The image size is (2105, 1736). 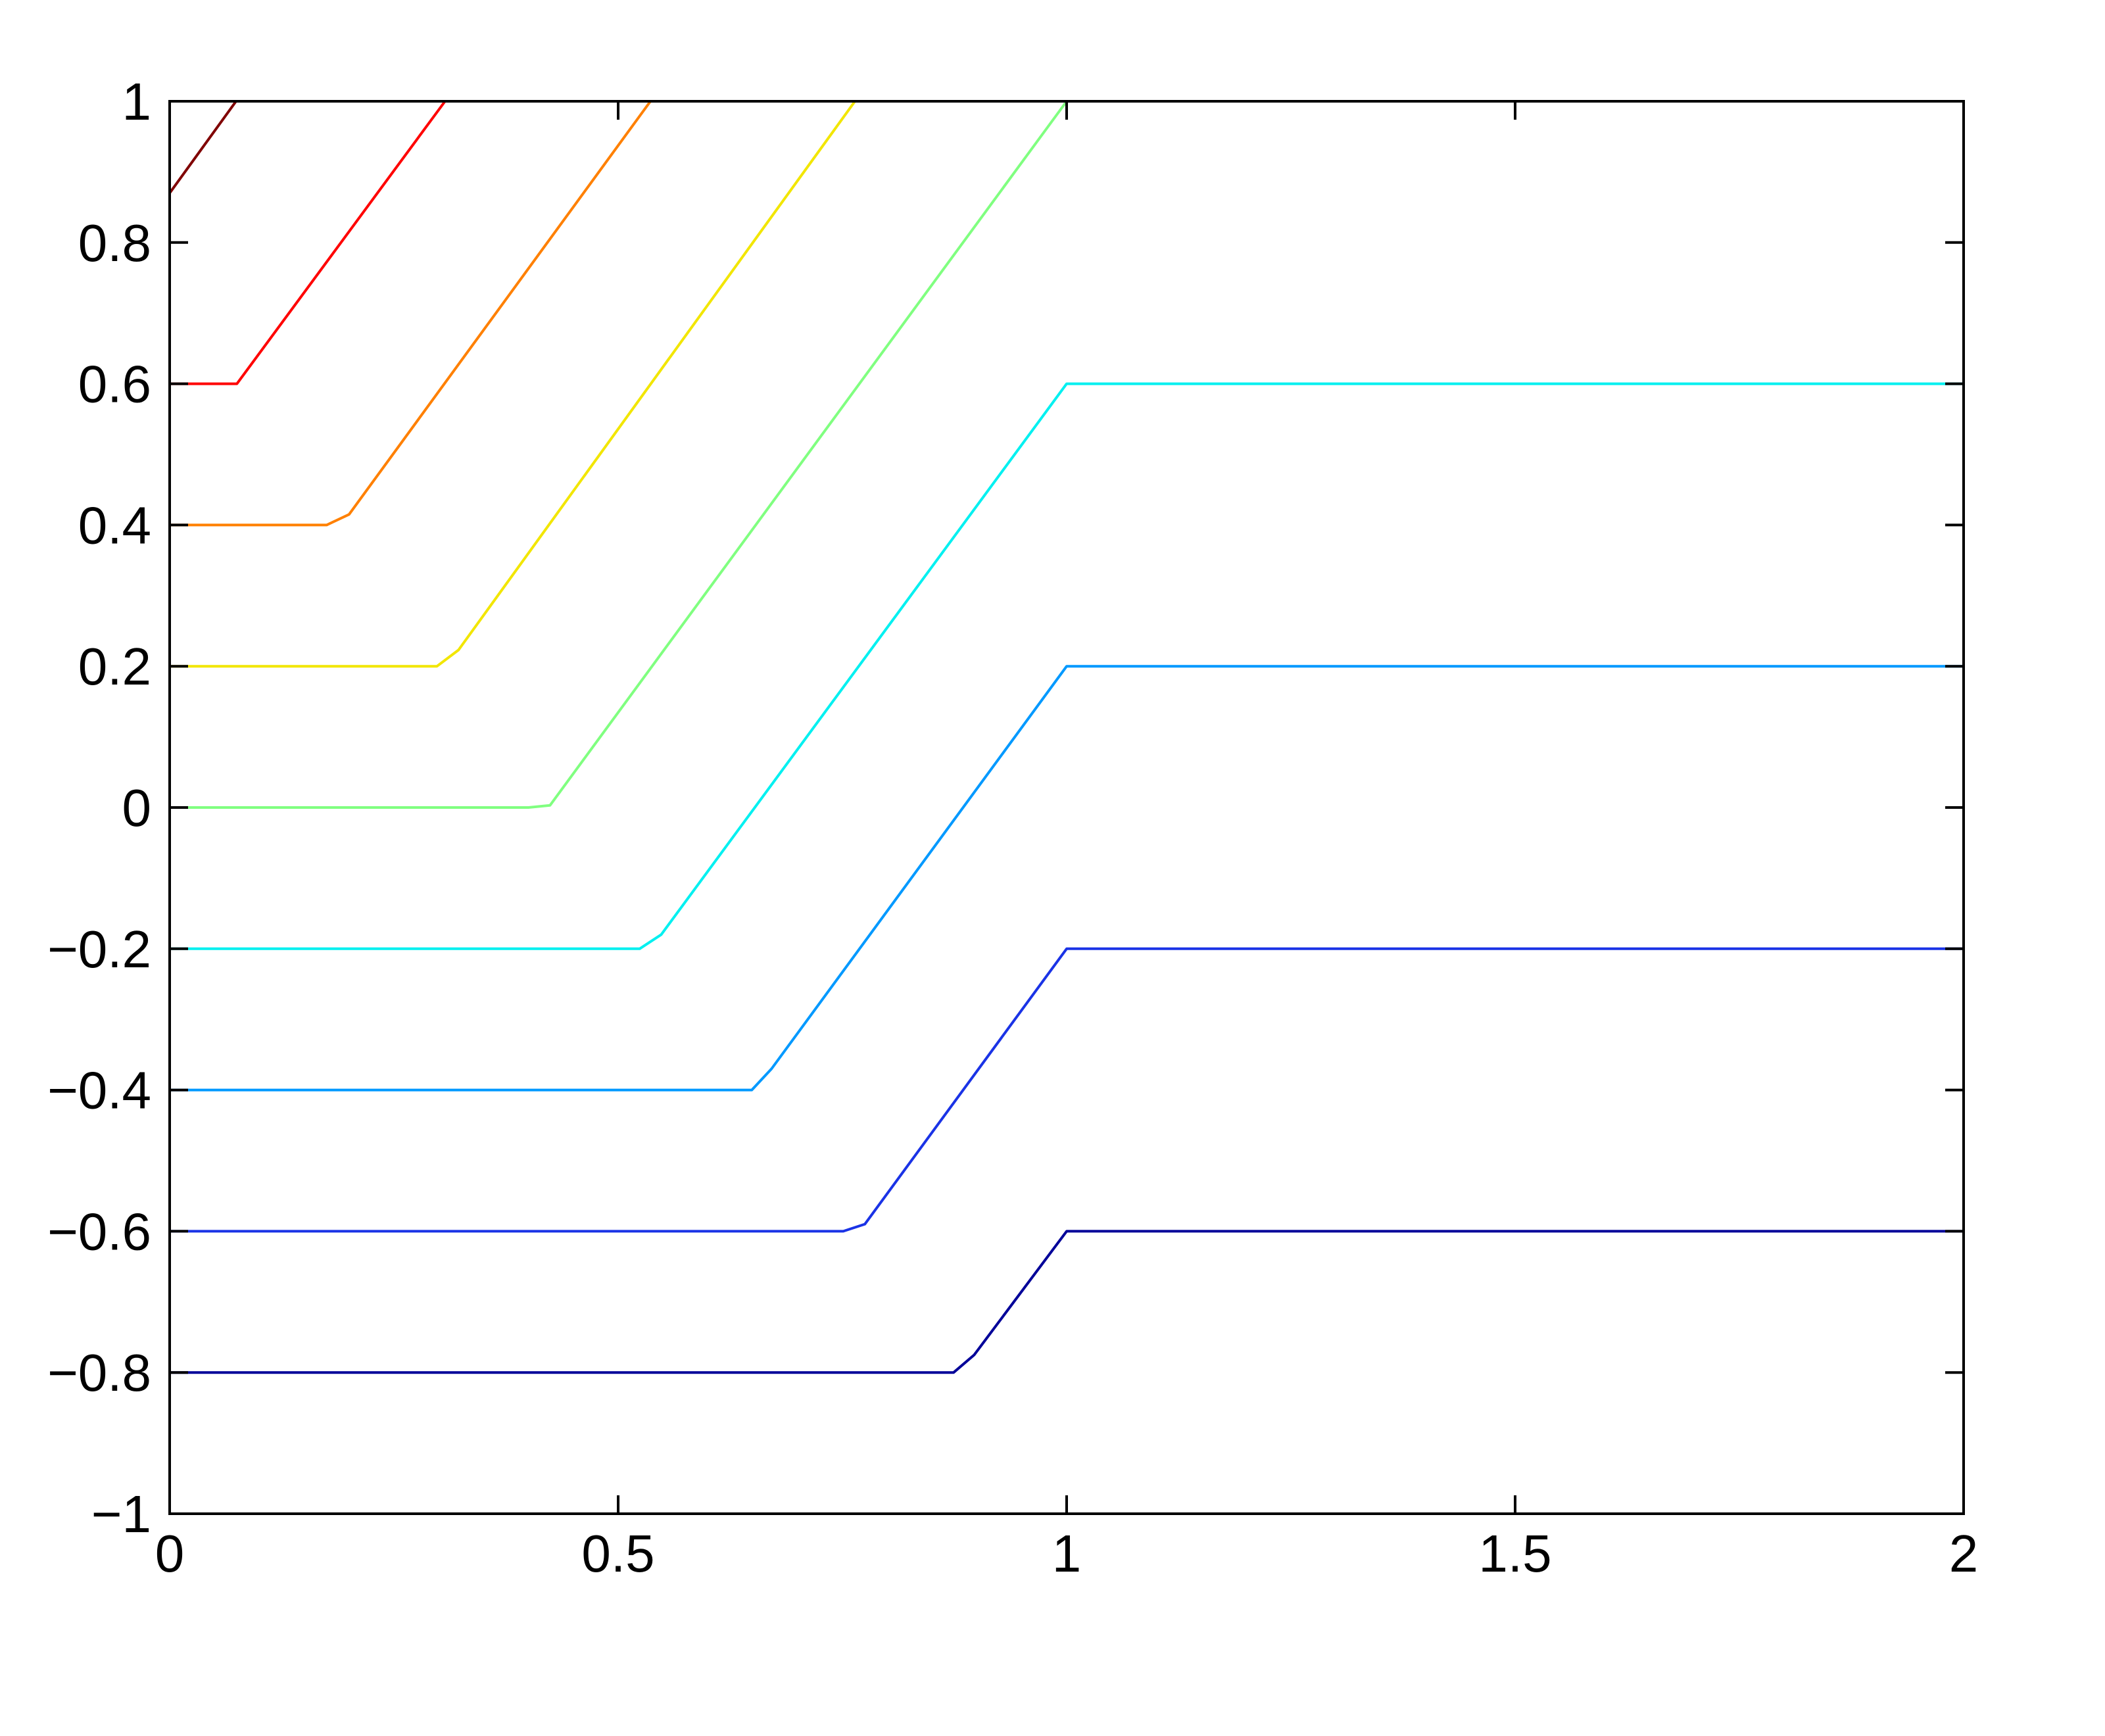 I want to click on y-tick-label: 0.6, so click(x=114, y=384).